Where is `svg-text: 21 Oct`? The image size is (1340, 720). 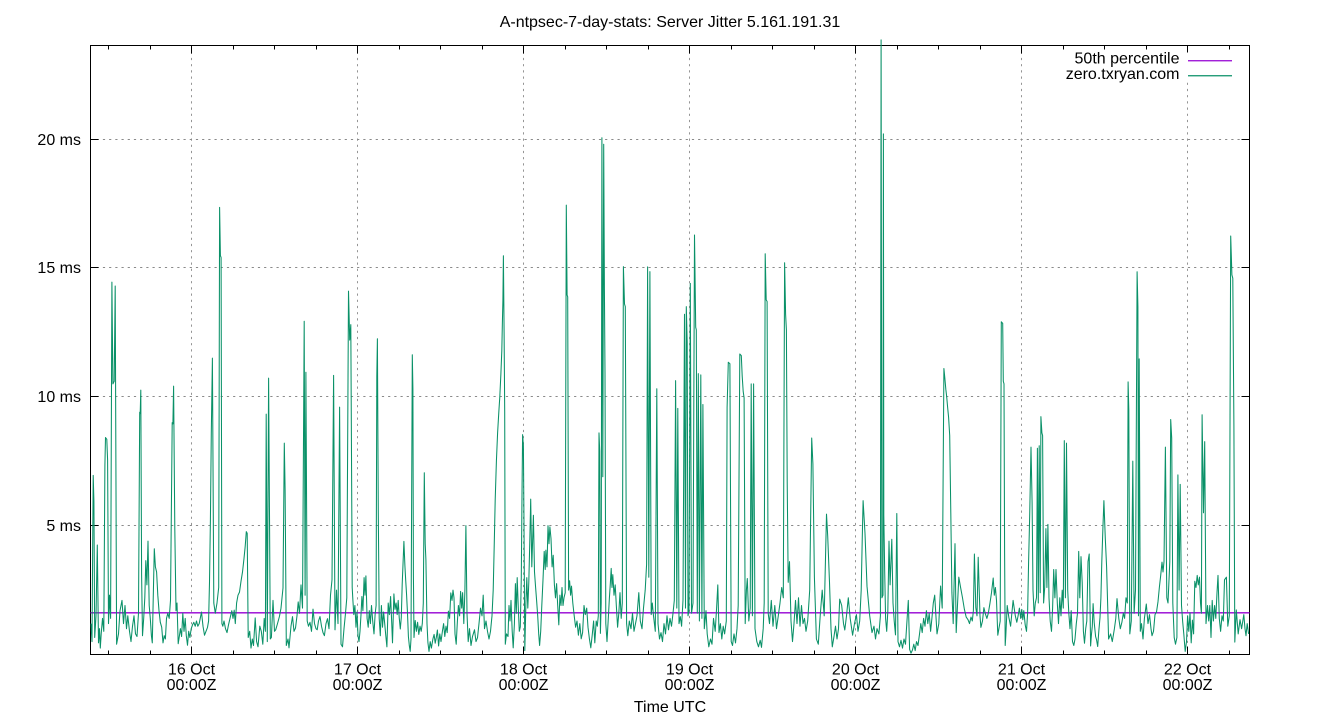
svg-text: 21 Oct is located at coordinates (1022, 670).